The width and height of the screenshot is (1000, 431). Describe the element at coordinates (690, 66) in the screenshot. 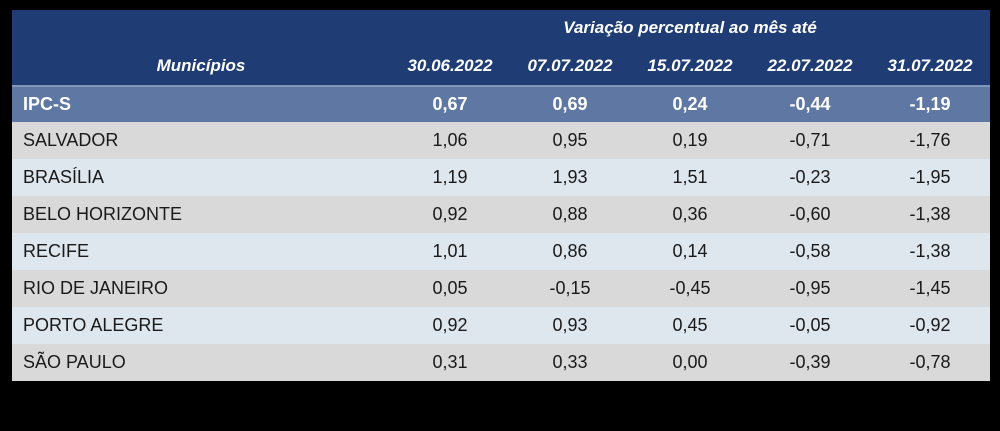

I see `date-column-header: 15.07.2022` at that location.